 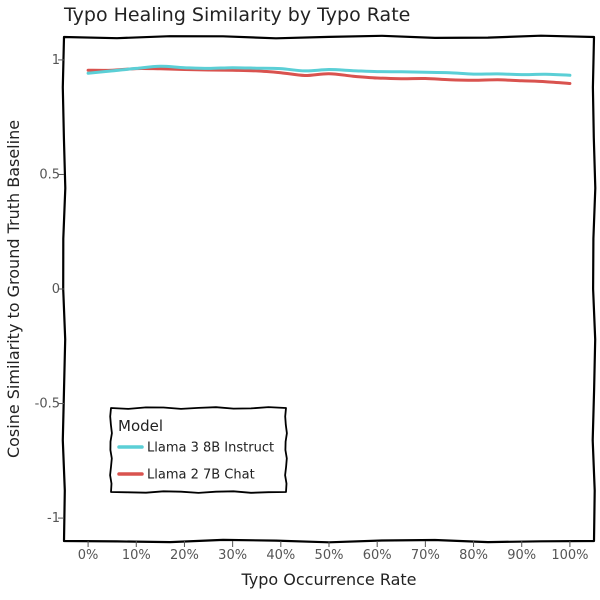 I want to click on x-tick-label: 100%, so click(x=569, y=555).